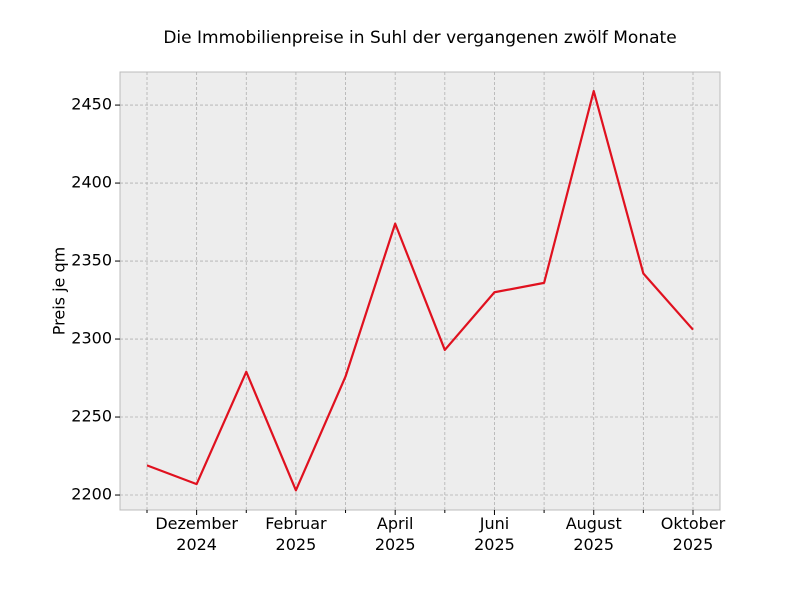  I want to click on x-tick-label: August 2025, so click(594, 534).